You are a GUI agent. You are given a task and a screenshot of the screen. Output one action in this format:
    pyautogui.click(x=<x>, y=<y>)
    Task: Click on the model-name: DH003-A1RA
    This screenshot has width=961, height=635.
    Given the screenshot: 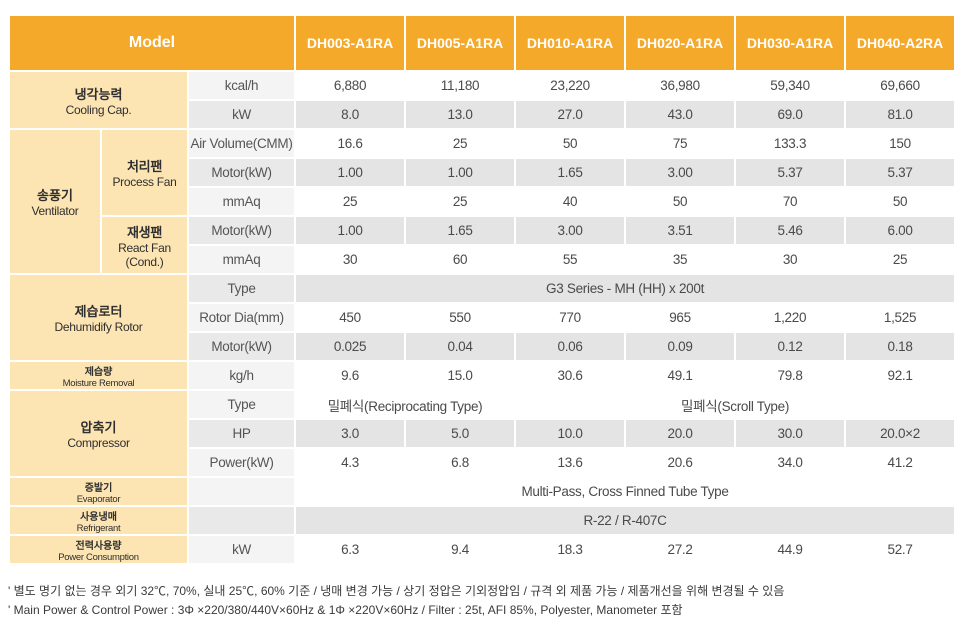 What is the action you would take?
    pyautogui.click(x=350, y=43)
    